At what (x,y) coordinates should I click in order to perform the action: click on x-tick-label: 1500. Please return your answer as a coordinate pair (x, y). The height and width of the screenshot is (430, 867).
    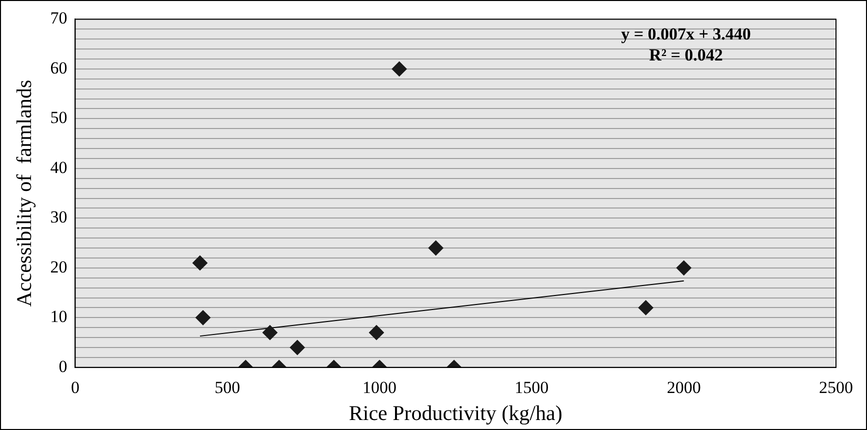
    Looking at the image, I should click on (531, 388).